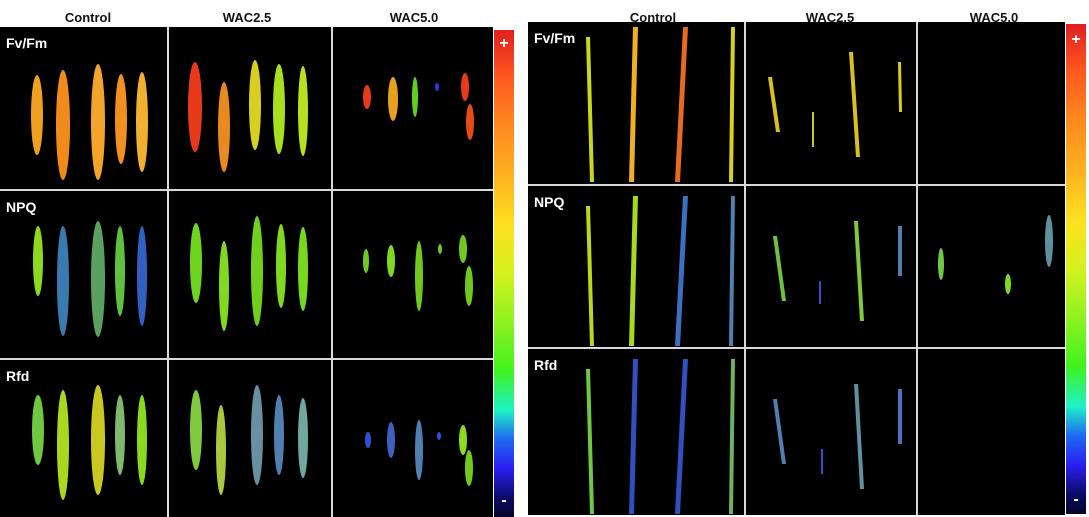 This screenshot has height=517, width=1089. What do you see at coordinates (504, 273) in the screenshot?
I see `left-colorbar: + -` at bounding box center [504, 273].